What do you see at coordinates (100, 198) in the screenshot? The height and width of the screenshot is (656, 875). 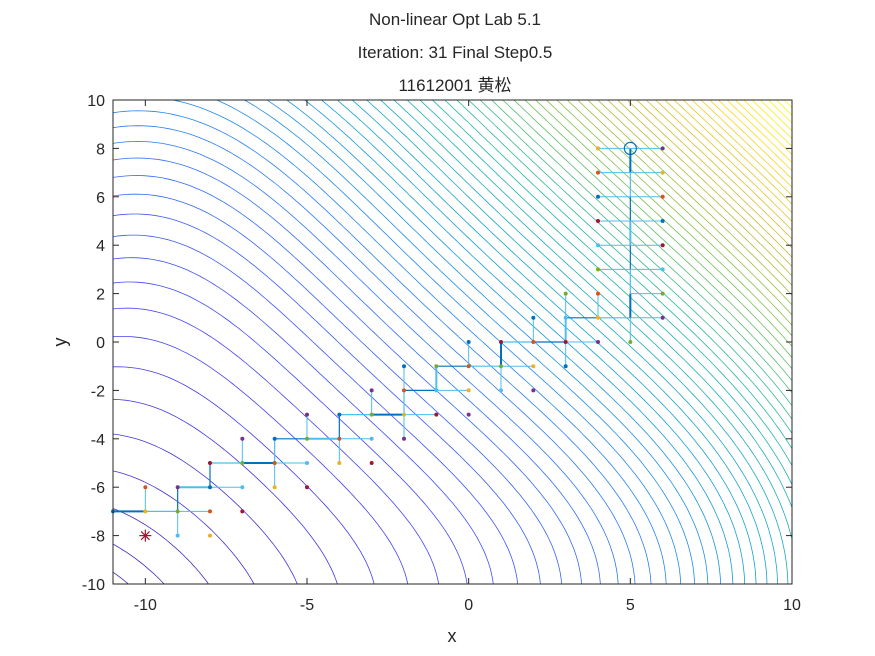 I see `y-tick-label: 6` at bounding box center [100, 198].